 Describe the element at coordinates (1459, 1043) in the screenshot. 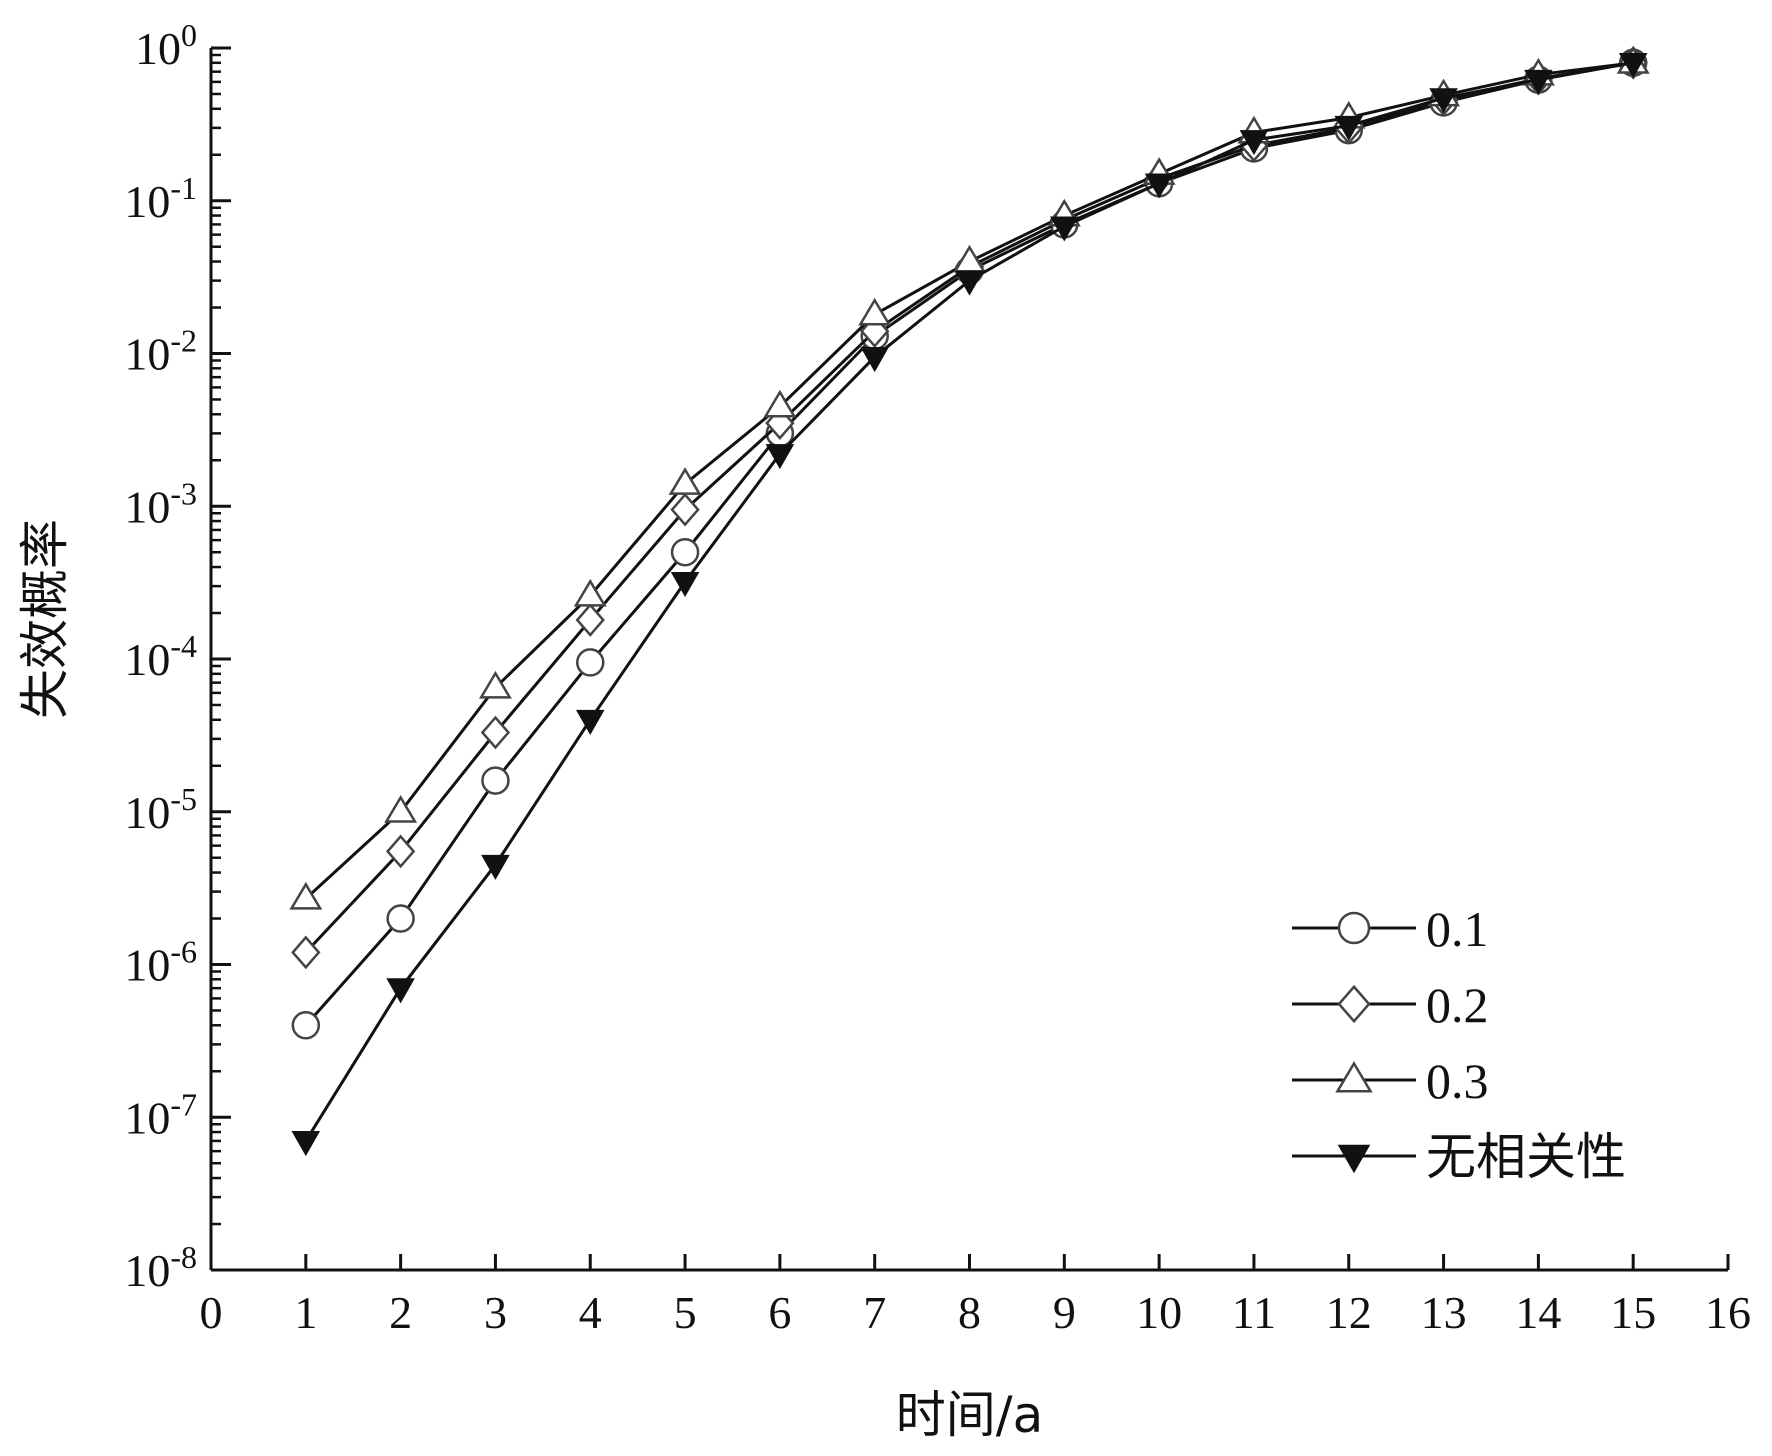

I see `legend: 0.1 0.2 0.3 无相关性` at that location.